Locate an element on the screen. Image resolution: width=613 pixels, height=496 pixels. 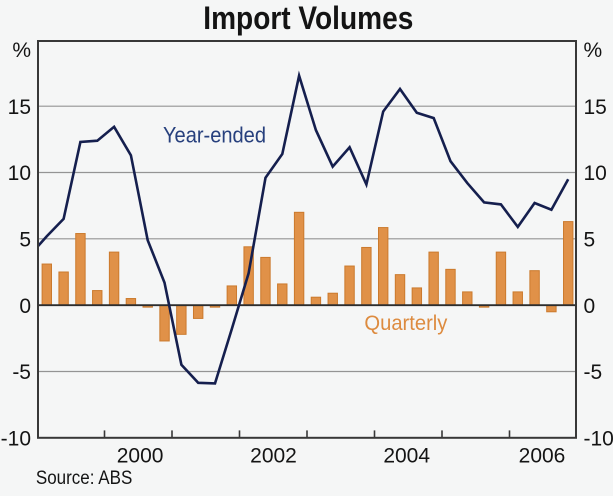
svg-text: 2004 is located at coordinates (406, 456).